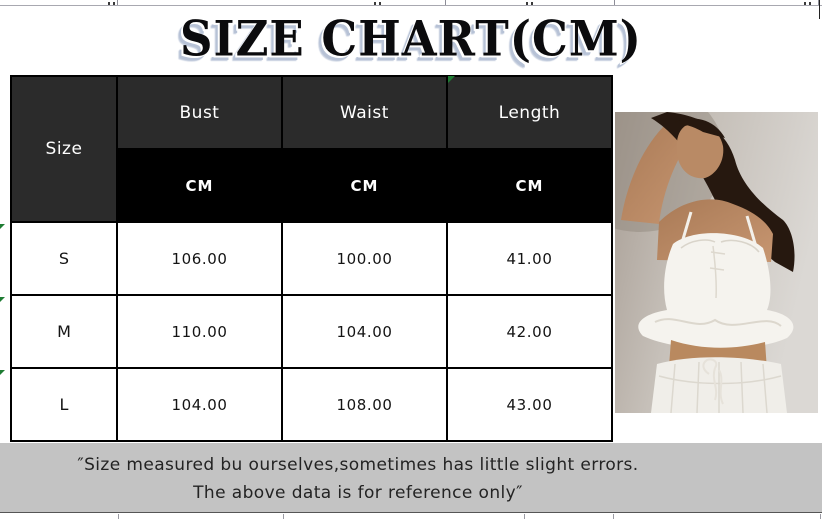  Describe the element at coordinates (411, 3) in the screenshot. I see `spreadsheet-top-edge` at that location.